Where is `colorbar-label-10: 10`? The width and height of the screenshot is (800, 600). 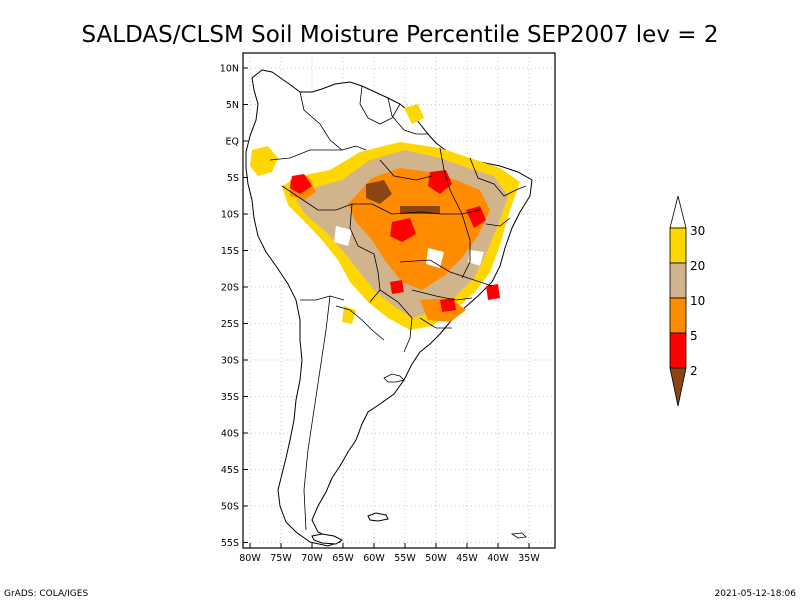
colorbar-label-10: 10 is located at coordinates (697, 301).